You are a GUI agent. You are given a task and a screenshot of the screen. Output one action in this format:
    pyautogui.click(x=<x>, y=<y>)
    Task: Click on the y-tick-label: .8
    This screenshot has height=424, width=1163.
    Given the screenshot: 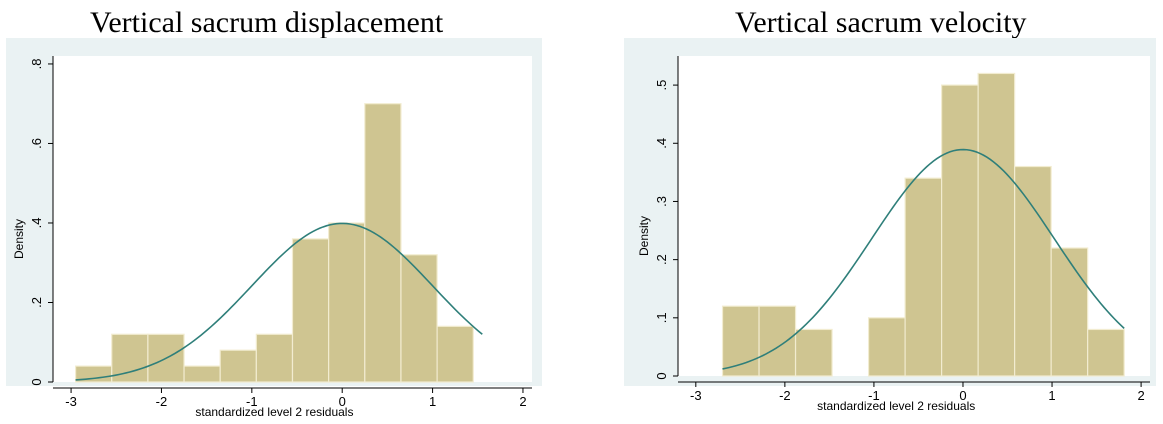 What is the action you would take?
    pyautogui.click(x=36, y=64)
    